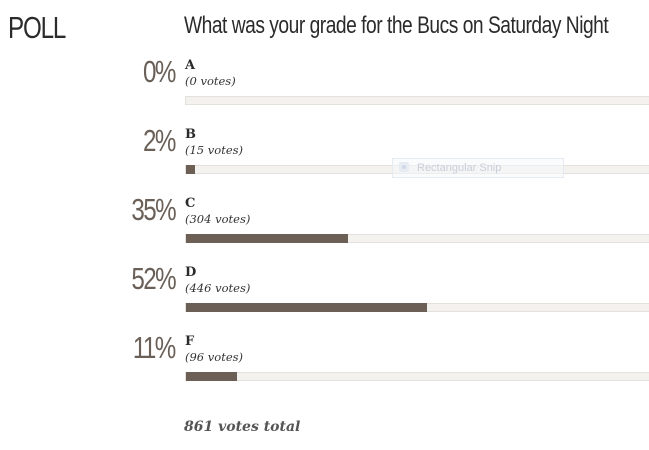 This screenshot has width=649, height=450. I want to click on option-letter: D, so click(191, 272).